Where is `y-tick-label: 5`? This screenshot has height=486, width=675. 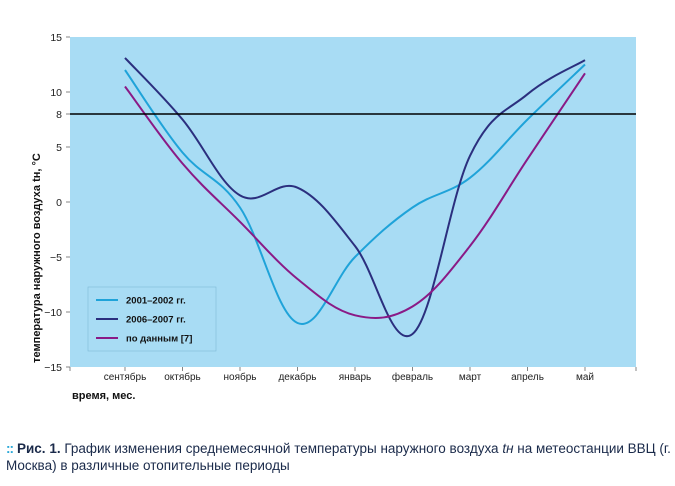 y-tick-label: 5 is located at coordinates (59, 148).